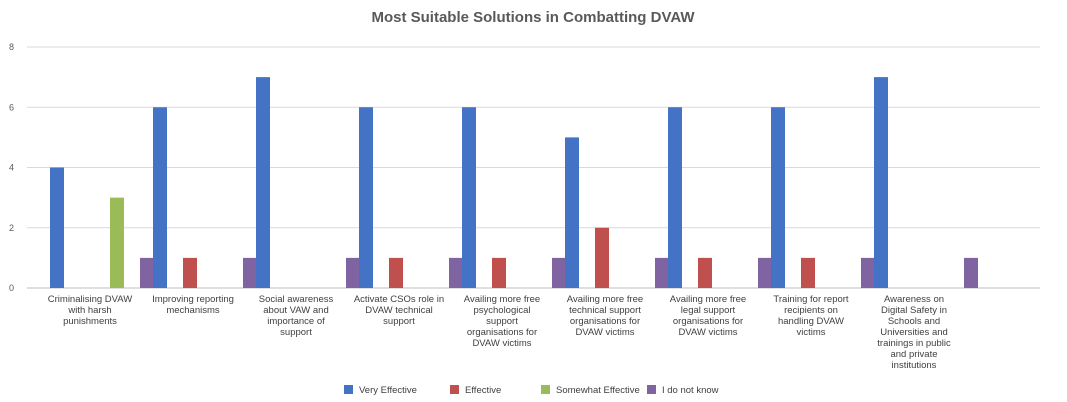  What do you see at coordinates (598, 390) in the screenshot?
I see `legend-label: Somewhat Effective` at bounding box center [598, 390].